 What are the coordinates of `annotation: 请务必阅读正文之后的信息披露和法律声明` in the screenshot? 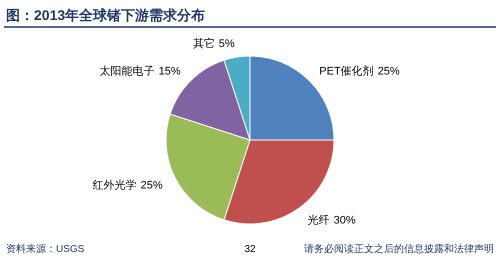 It's located at (399, 249).